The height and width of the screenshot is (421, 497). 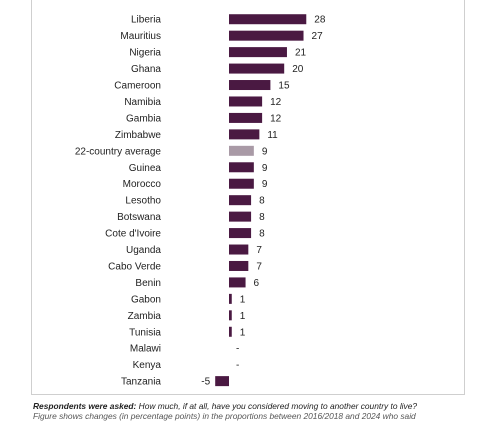 What do you see at coordinates (141, 382) in the screenshot?
I see `category-label: Tanzania` at bounding box center [141, 382].